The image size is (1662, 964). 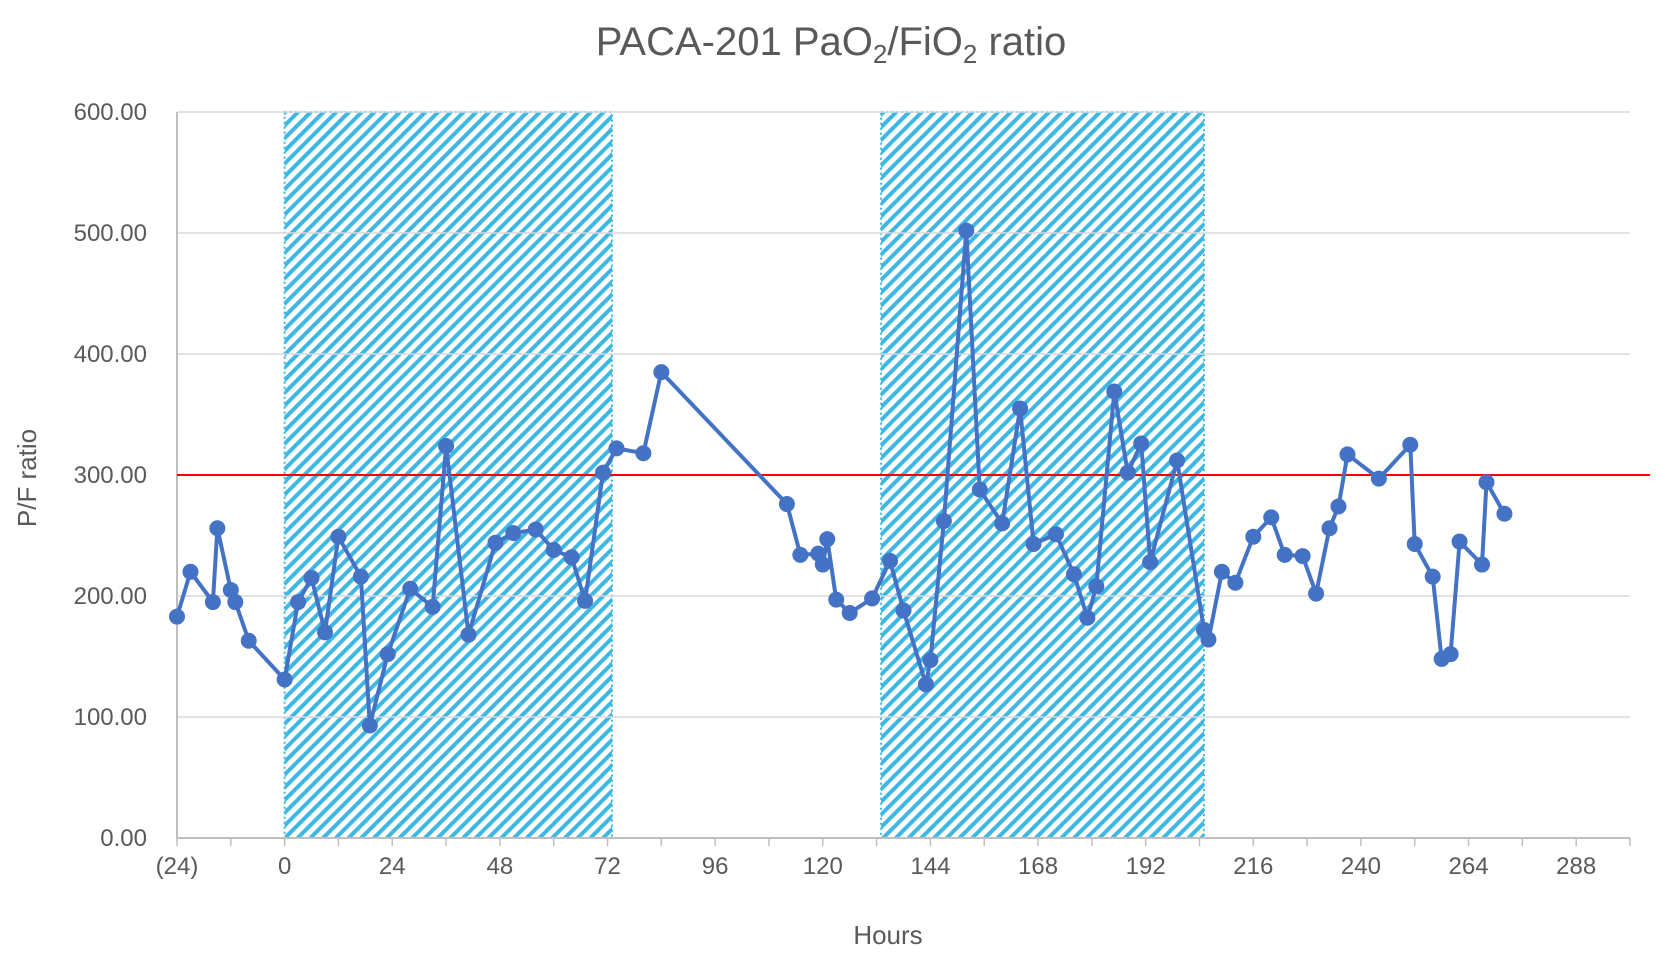 I want to click on x-axis-title: Hours, so click(x=887, y=935).